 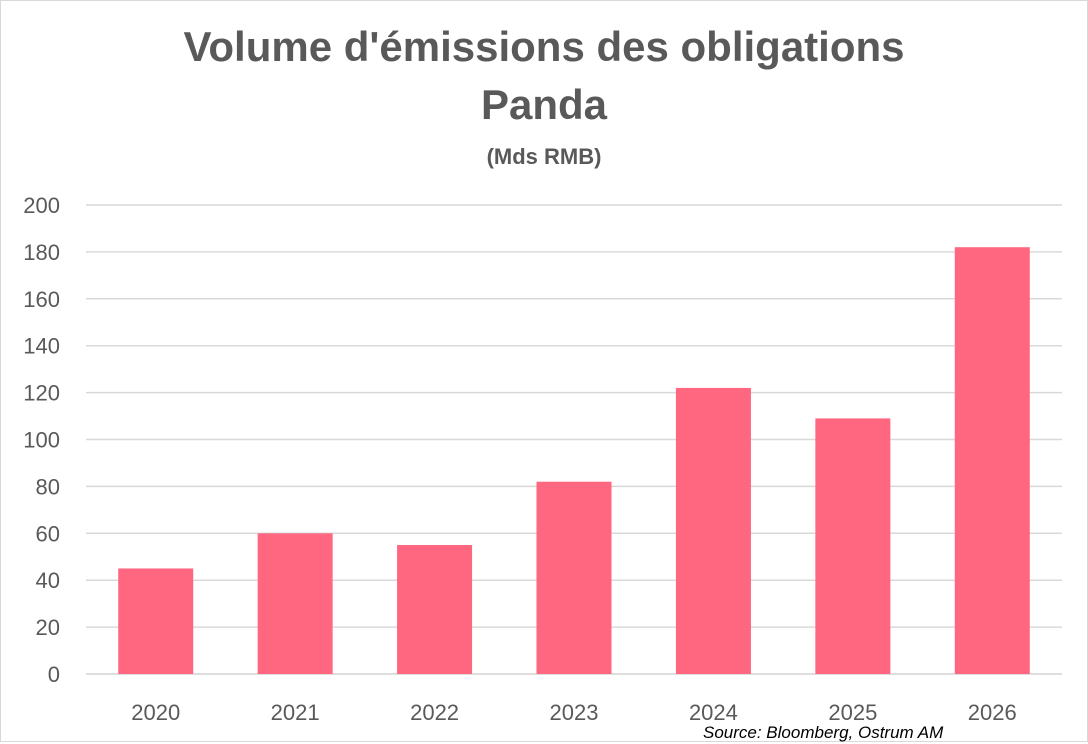 What do you see at coordinates (852, 712) in the screenshot?
I see `x-tick-label: 2025` at bounding box center [852, 712].